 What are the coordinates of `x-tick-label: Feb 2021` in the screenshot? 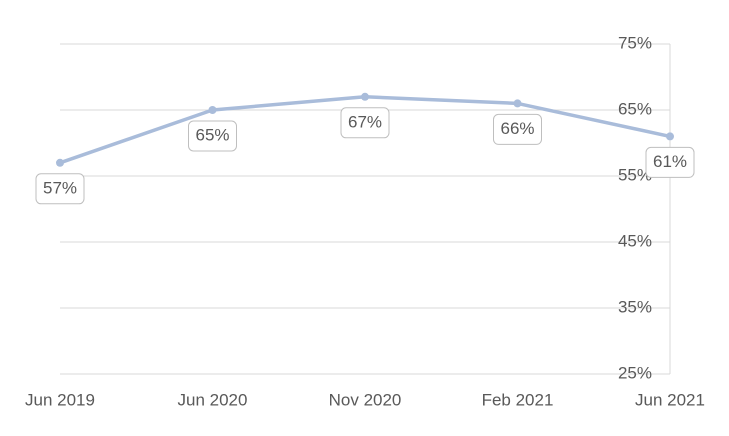 It's located at (518, 399).